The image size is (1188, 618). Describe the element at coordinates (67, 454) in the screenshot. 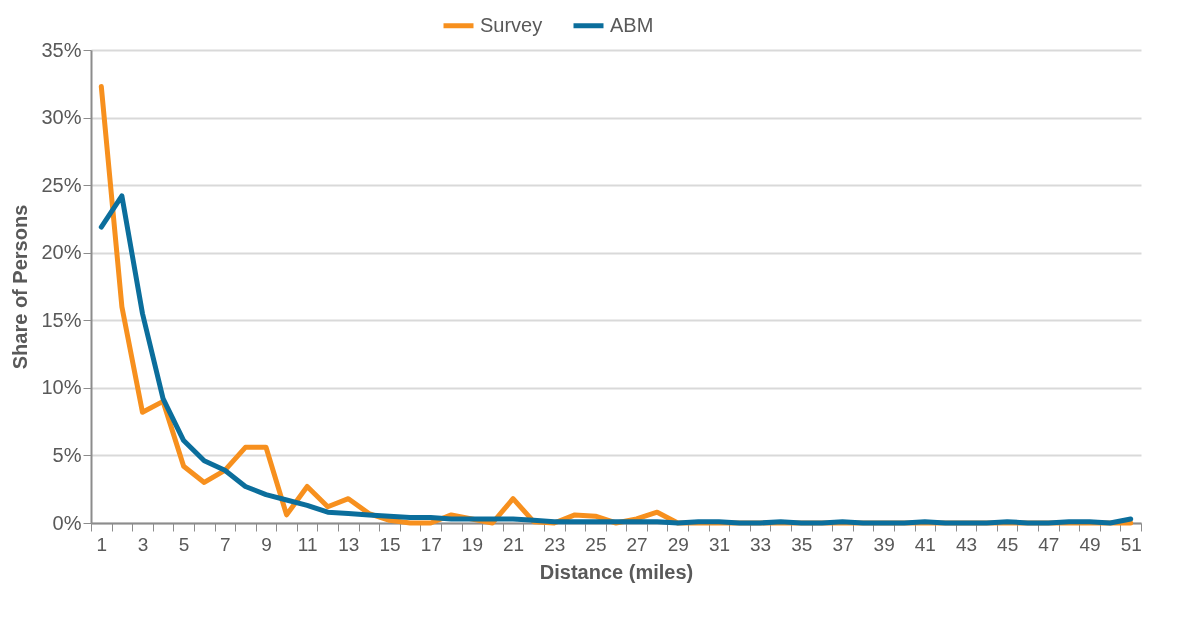

I see `y-tick-label: 5%` at that location.